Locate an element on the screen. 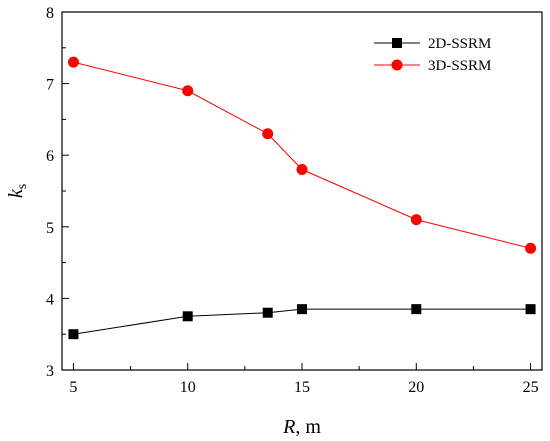 The height and width of the screenshot is (441, 550). legend-item: 2D-SSRM is located at coordinates (432, 44).